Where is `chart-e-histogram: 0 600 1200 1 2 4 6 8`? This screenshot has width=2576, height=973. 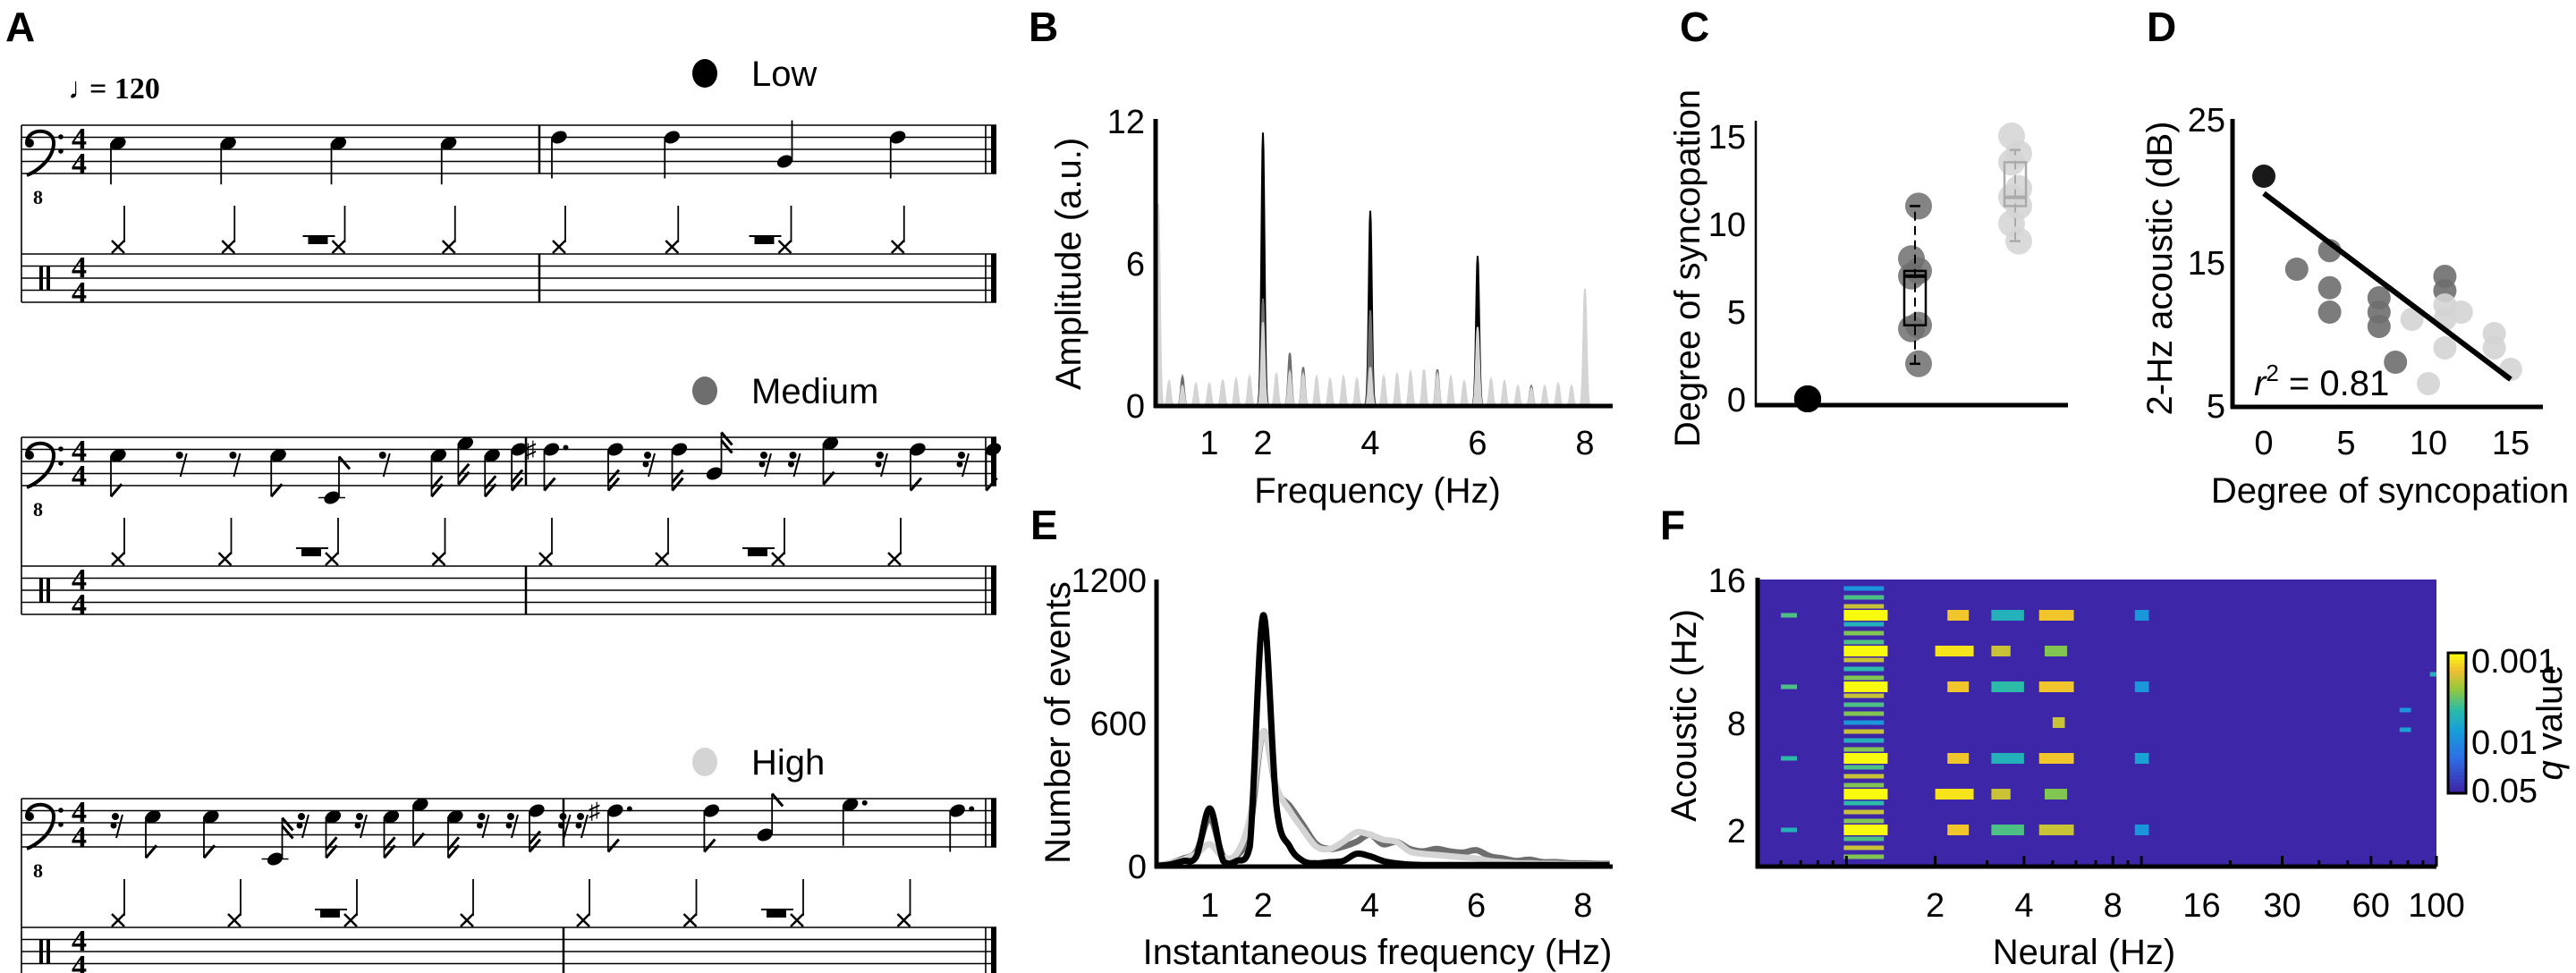
chart-e-histogram: 0 600 1200 1 2 4 6 8 is located at coordinates (1342, 744).